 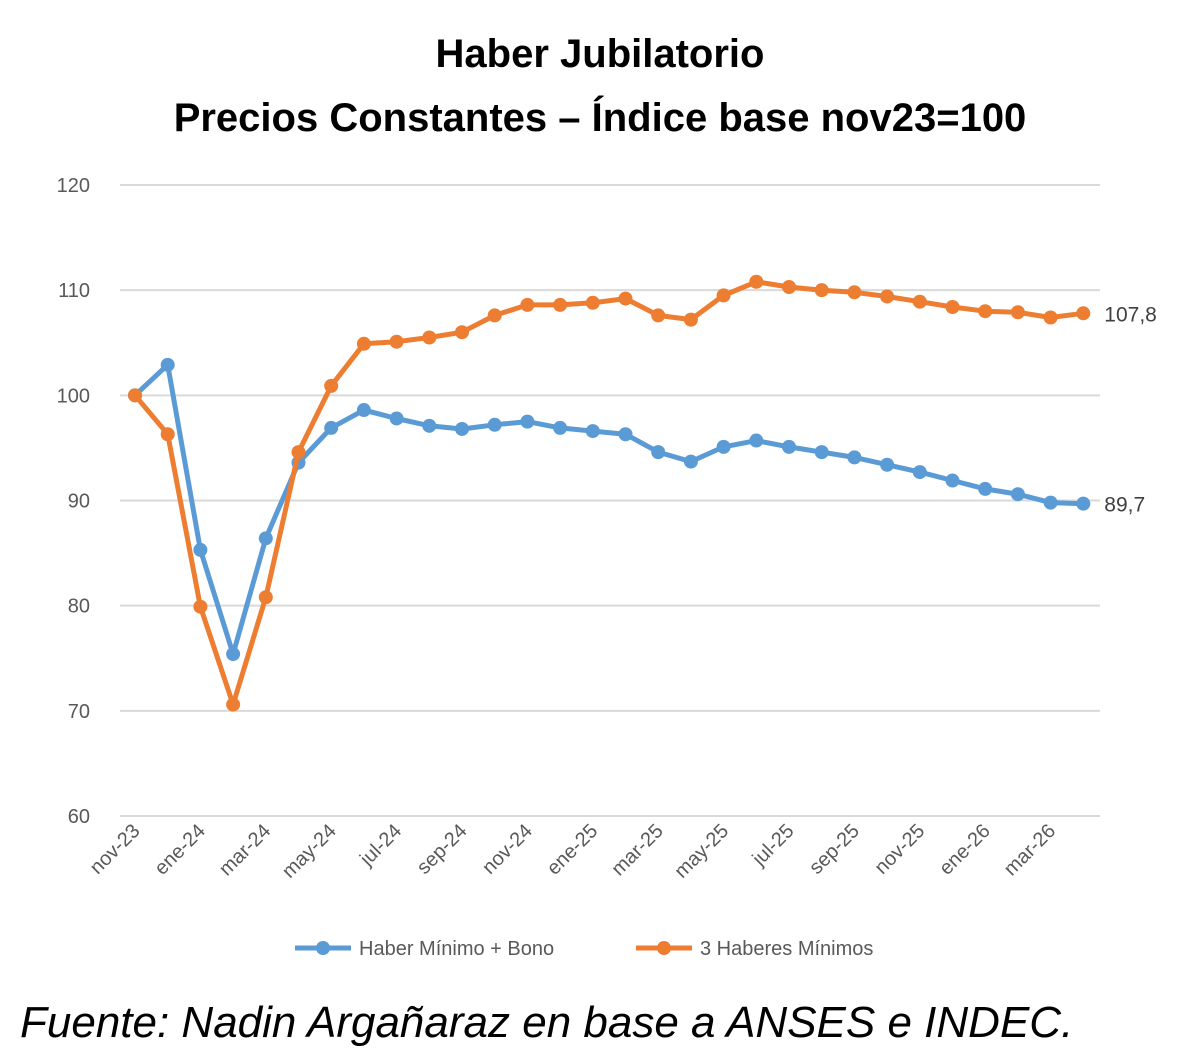 I want to click on x-tick-label-ene-24: ene-24, so click(x=180, y=850).